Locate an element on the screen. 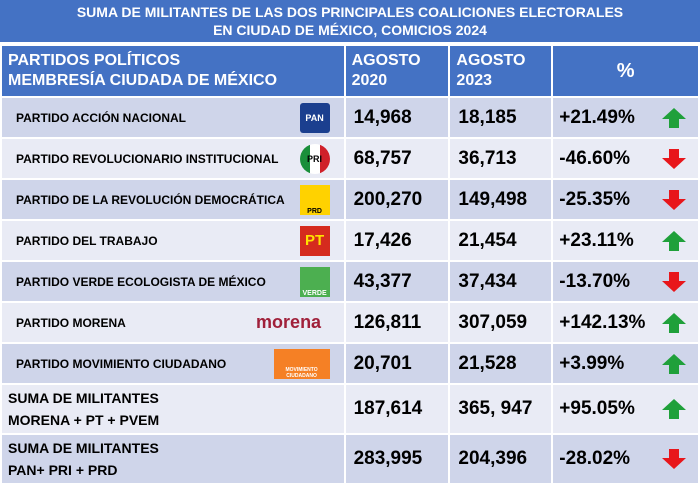  percent-change: +142.13% is located at coordinates (625, 322).